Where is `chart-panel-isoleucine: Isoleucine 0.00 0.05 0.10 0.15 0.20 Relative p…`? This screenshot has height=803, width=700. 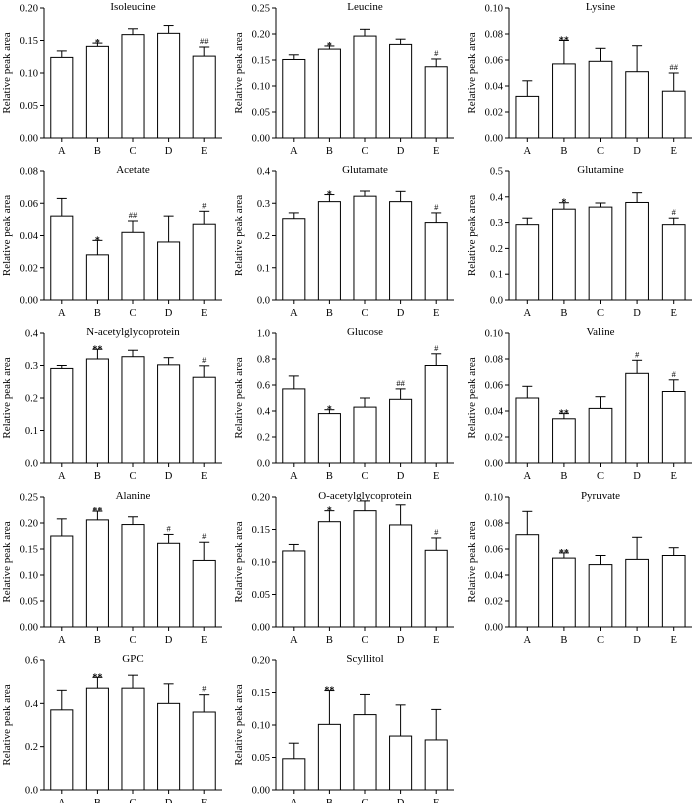 chart-panel-isoleucine: Isoleucine 0.00 0.05 0.10 0.15 0.20 Relative p… is located at coordinates (111, 79).